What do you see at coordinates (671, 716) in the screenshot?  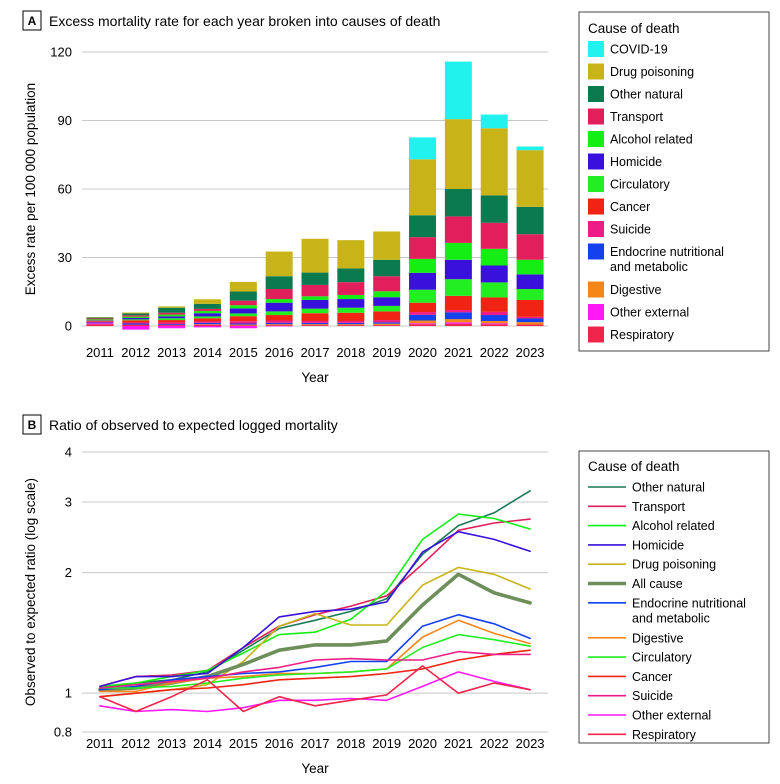 I see `legend-label-line: Other external` at bounding box center [671, 716].